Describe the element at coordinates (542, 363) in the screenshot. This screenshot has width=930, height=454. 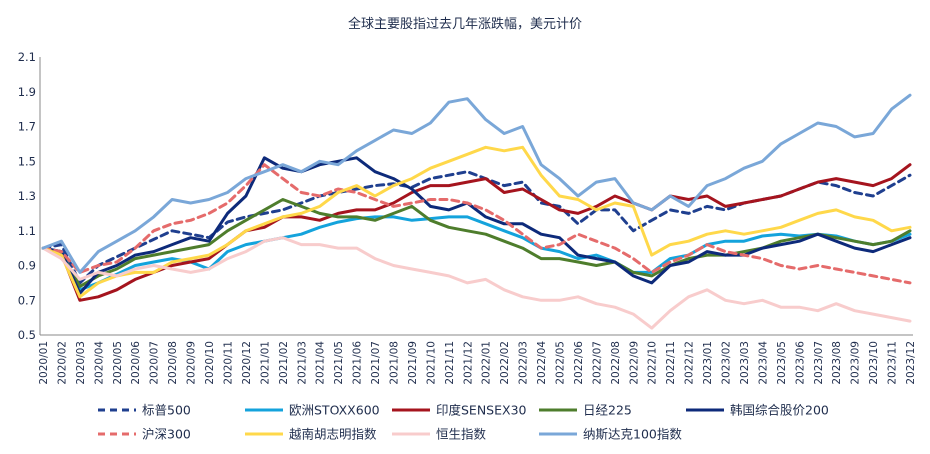
I see `x-tick-label: 2022/04` at that location.